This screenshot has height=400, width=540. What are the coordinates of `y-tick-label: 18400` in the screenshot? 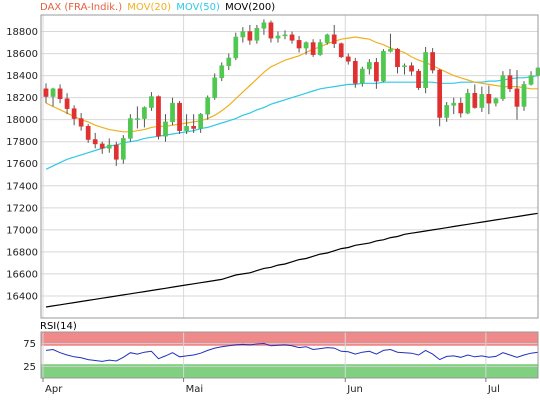 It's located at (22, 76).